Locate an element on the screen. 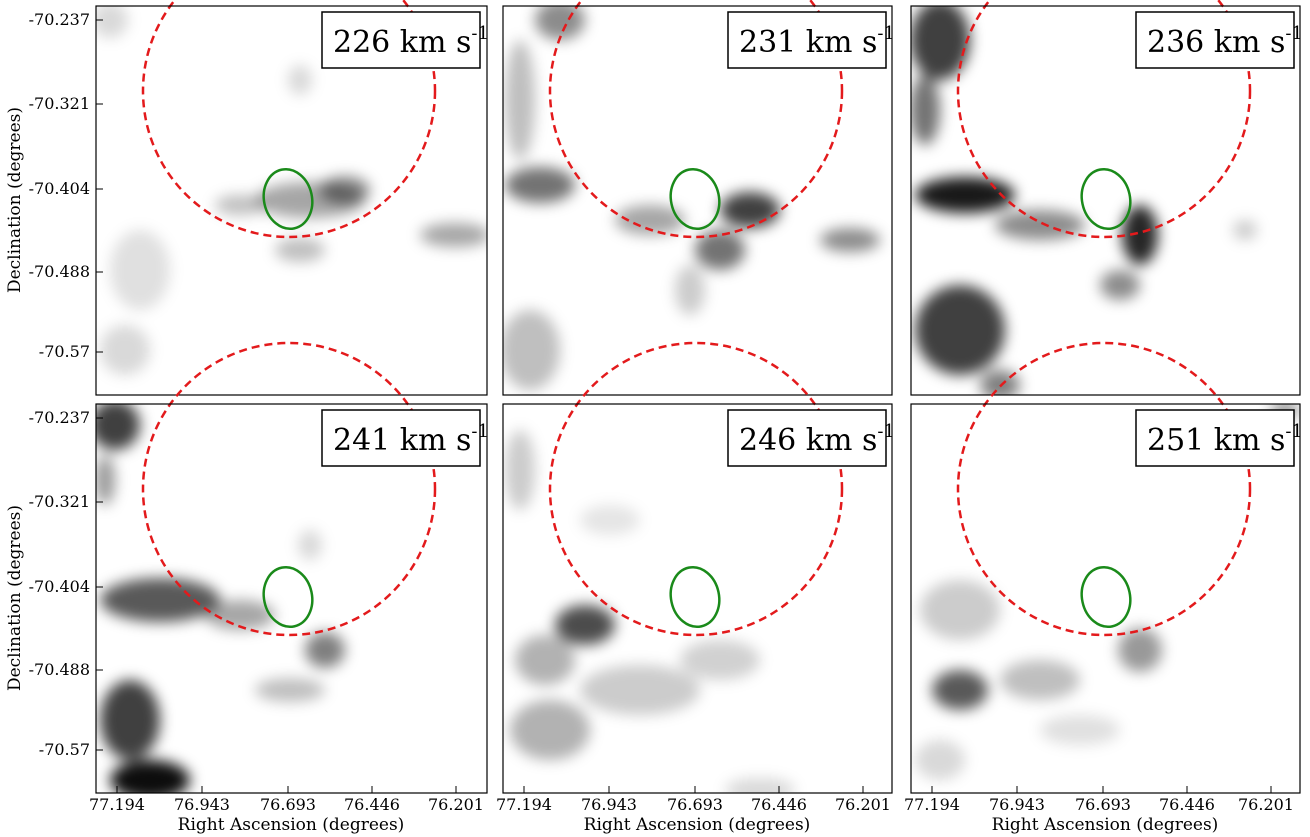 This screenshot has height=837, width=1310. velocity-text: 226 km s is located at coordinates (402, 42).